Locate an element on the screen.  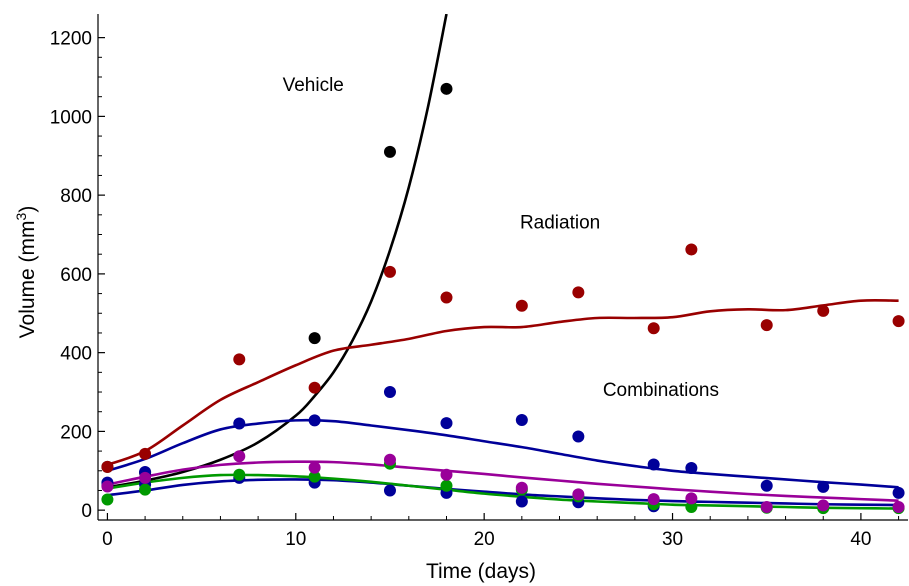
y-tick-label: 400 is located at coordinates (76, 354).